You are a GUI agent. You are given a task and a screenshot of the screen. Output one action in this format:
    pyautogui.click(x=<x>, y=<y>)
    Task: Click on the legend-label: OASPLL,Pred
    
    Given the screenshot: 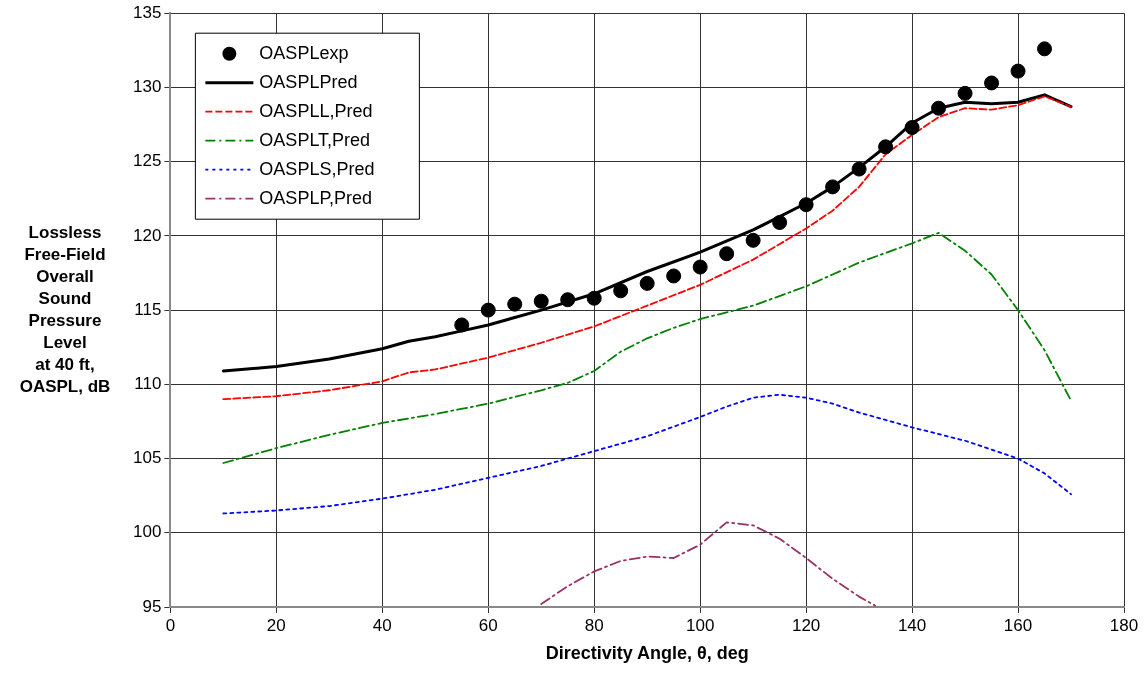 What is the action you would take?
    pyautogui.click(x=316, y=110)
    